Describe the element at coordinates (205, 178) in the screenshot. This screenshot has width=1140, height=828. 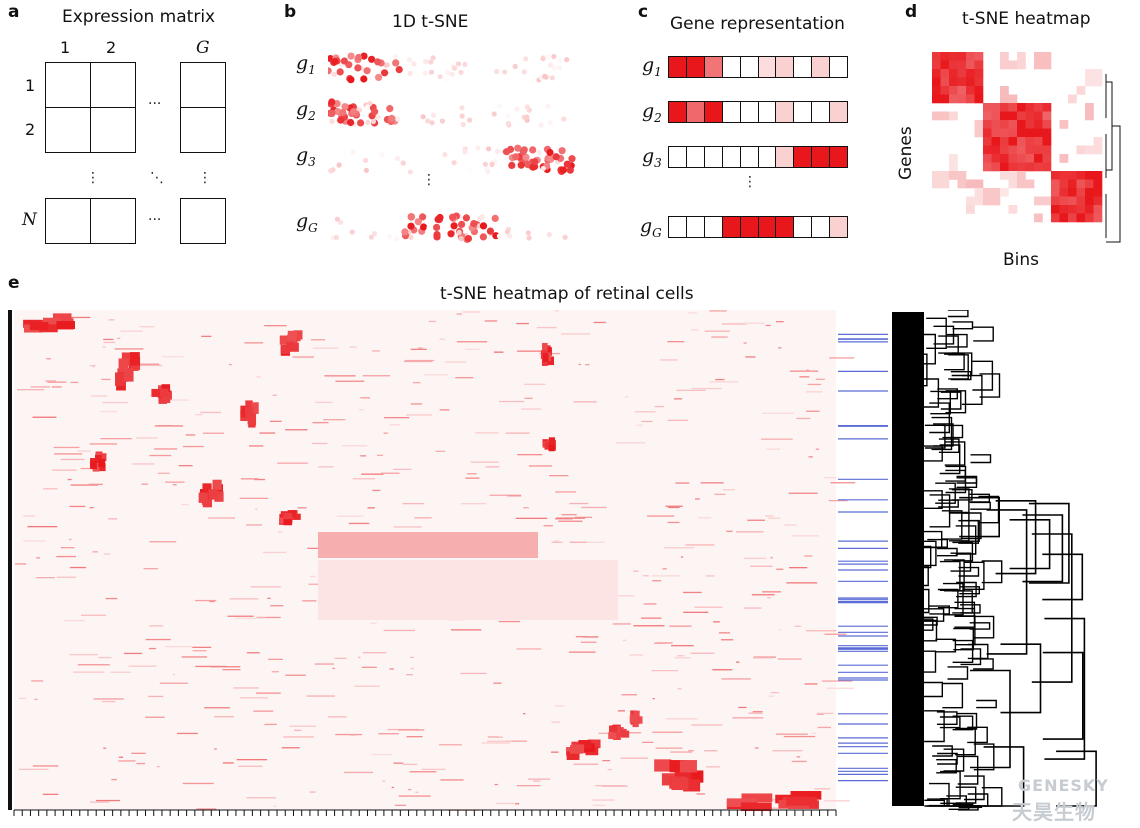
I see `ellipsis-v: ⋮` at that location.